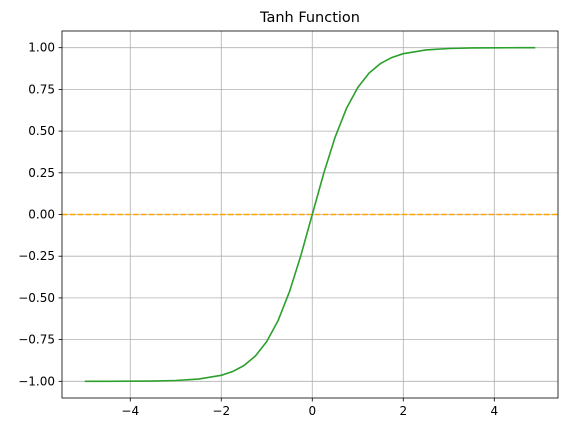  Describe the element at coordinates (494, 411) in the screenshot. I see `x-tick-label: 4` at that location.